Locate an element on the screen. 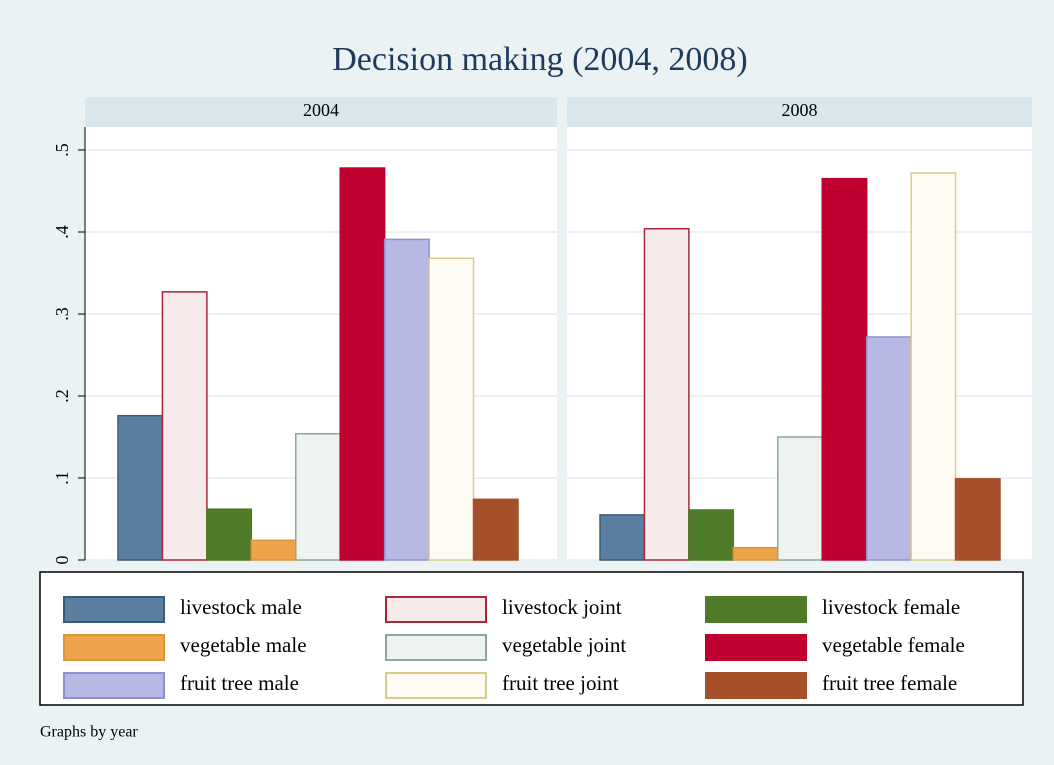 This screenshot has width=1054, height=765. panel-title: 2004 is located at coordinates (321, 110).